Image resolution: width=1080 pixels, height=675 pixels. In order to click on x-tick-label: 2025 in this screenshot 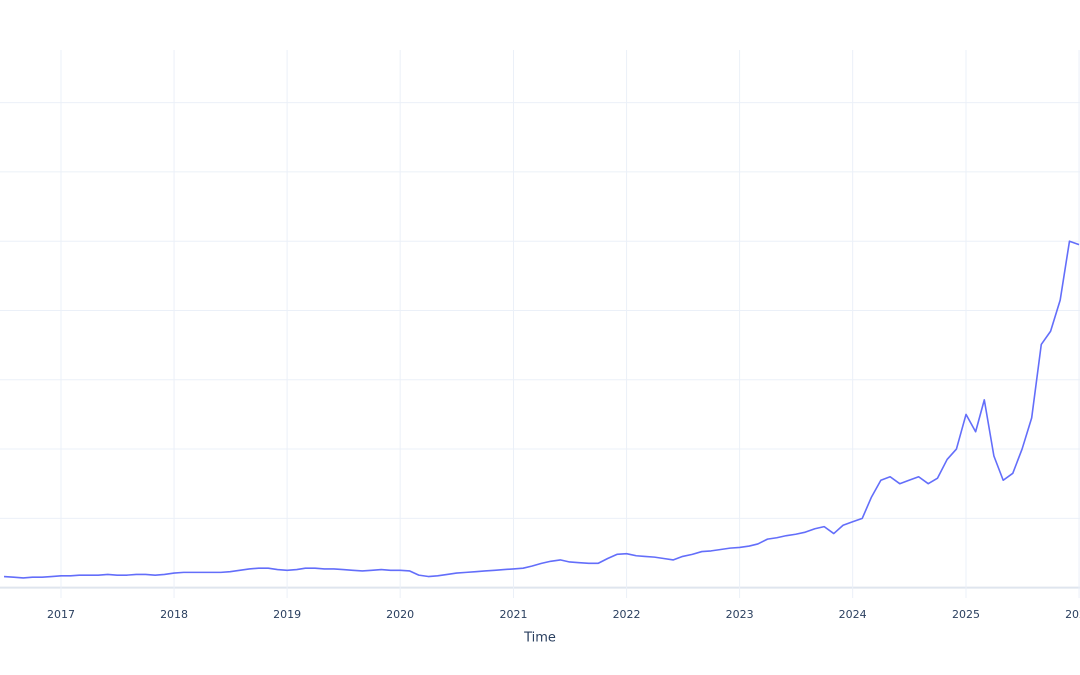, I will do `click(966, 614)`.